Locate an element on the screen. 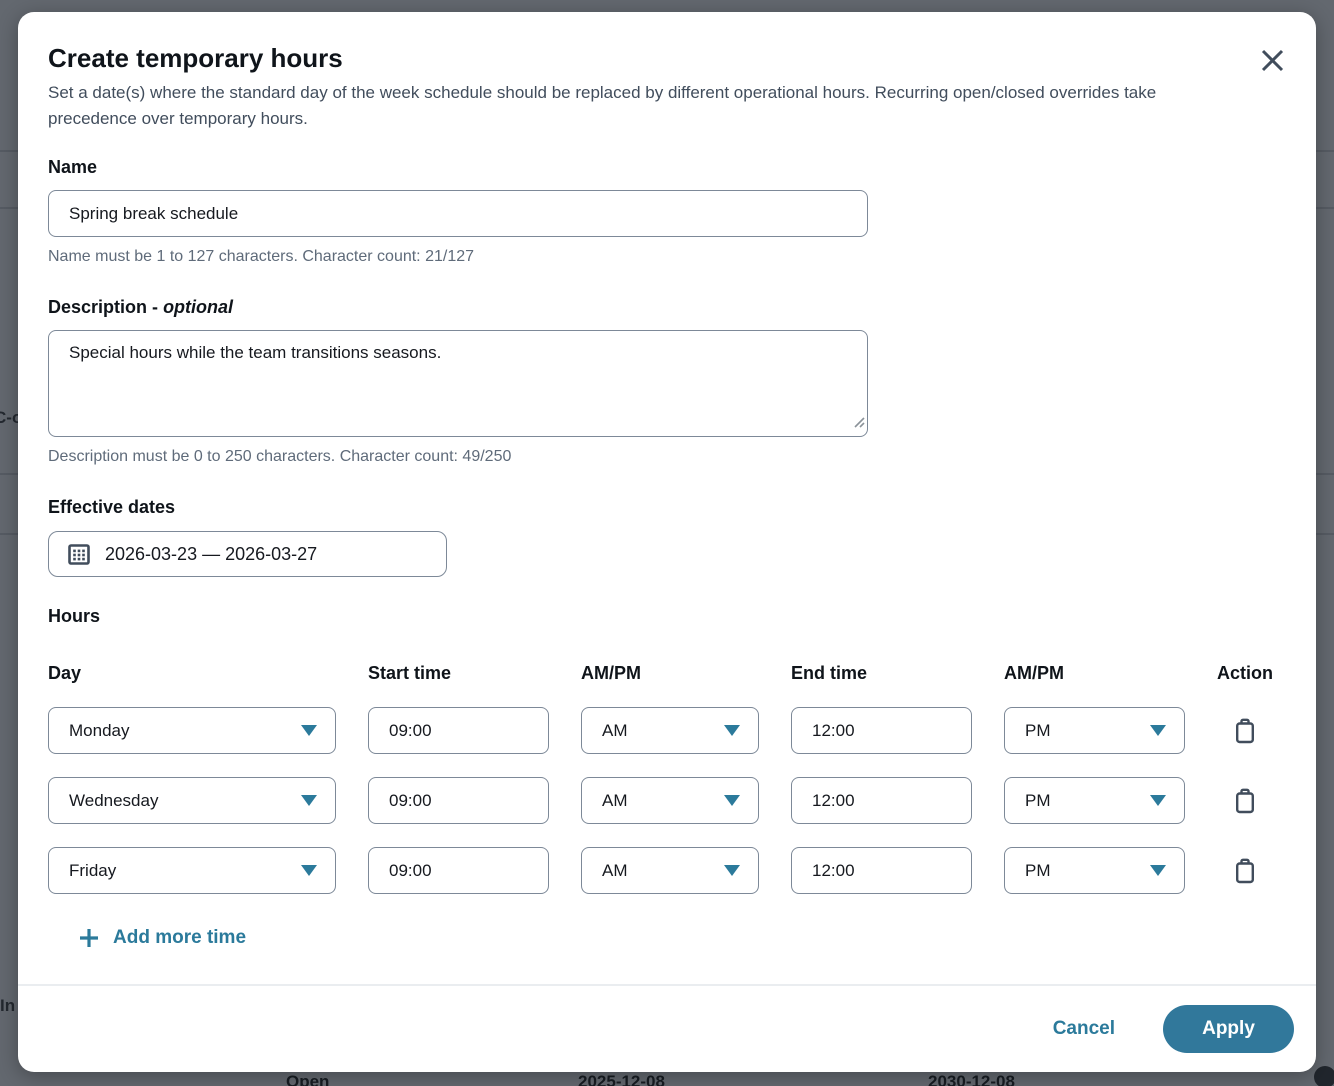  day-select: Wednesday is located at coordinates (192, 800).